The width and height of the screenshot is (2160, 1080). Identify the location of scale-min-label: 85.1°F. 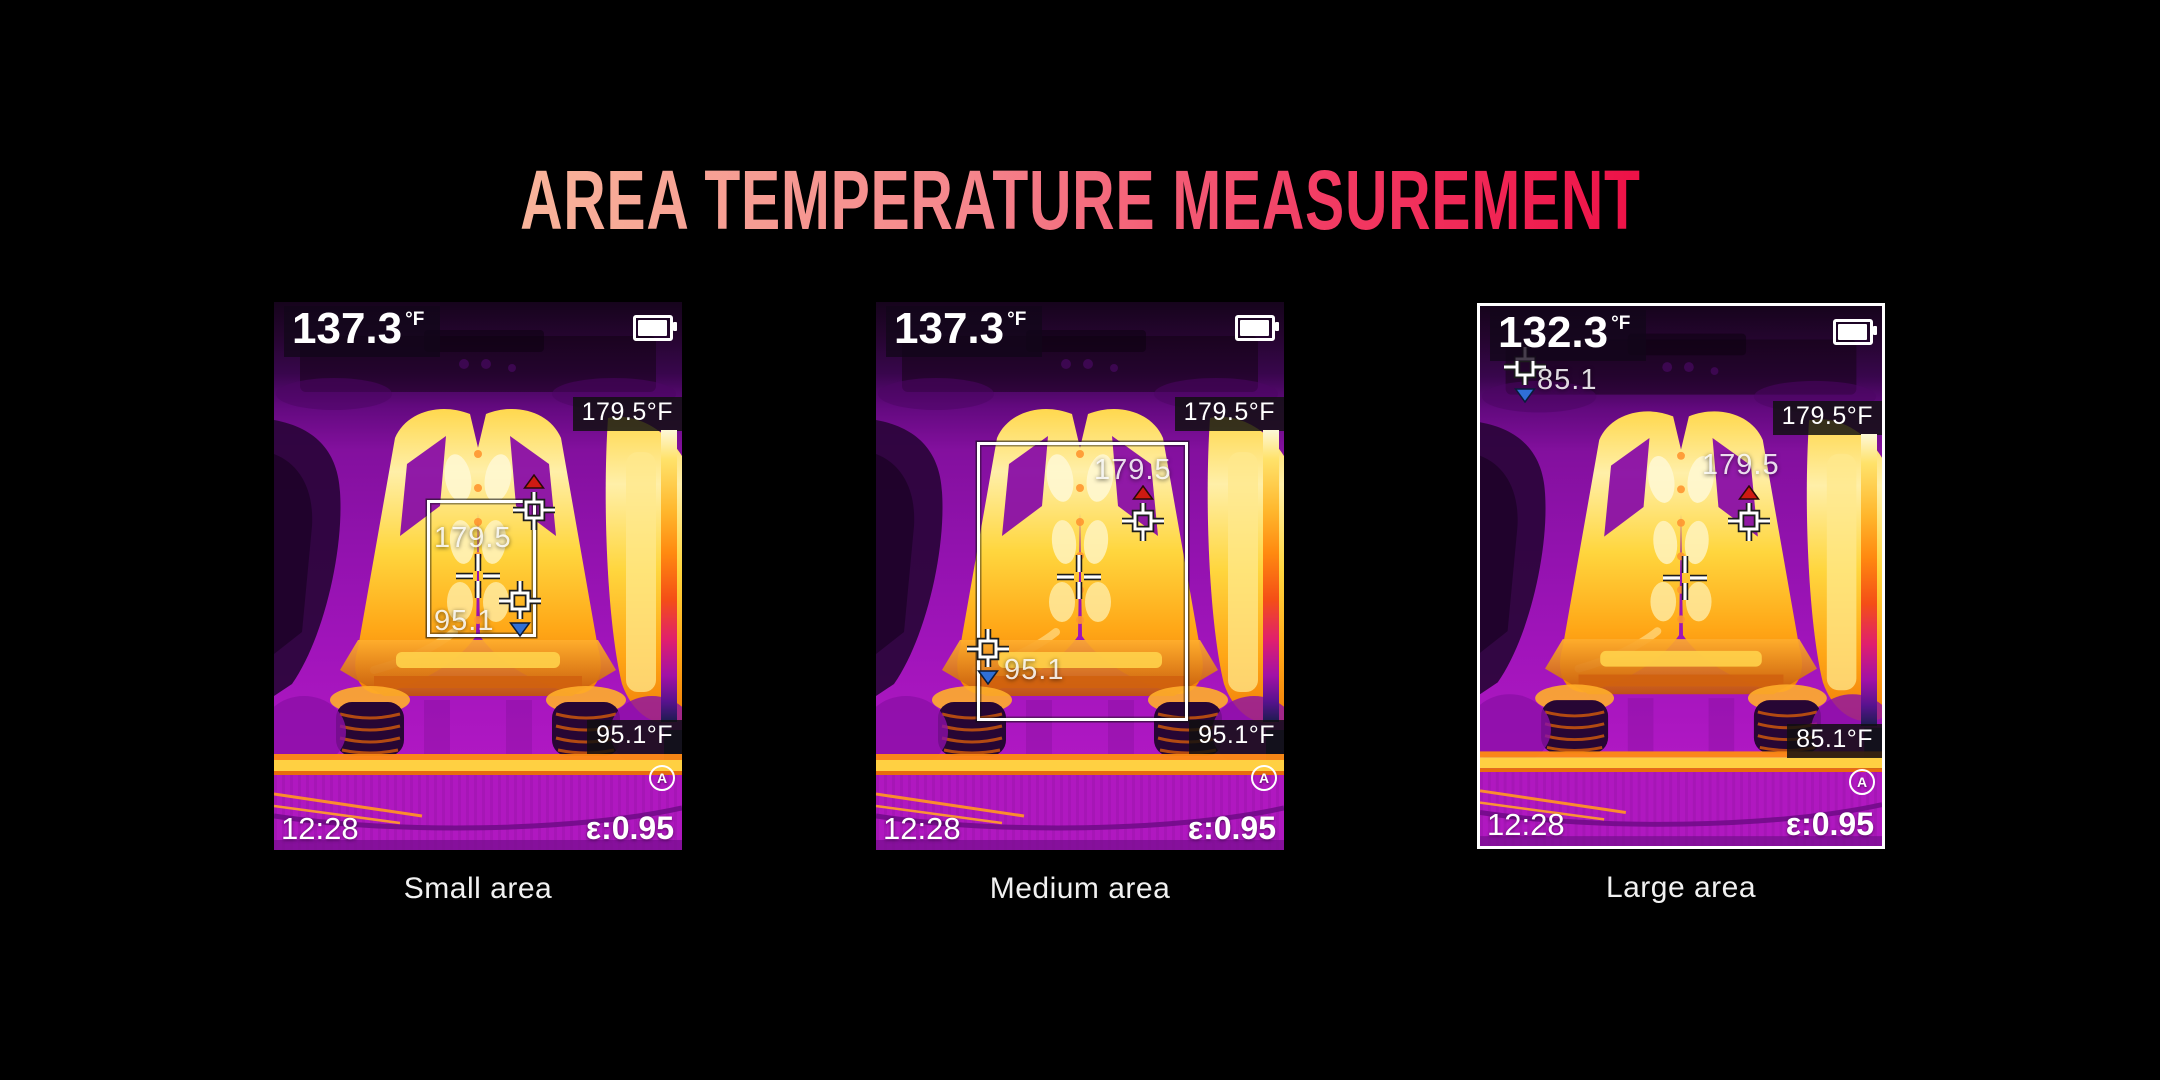
(1834, 741).